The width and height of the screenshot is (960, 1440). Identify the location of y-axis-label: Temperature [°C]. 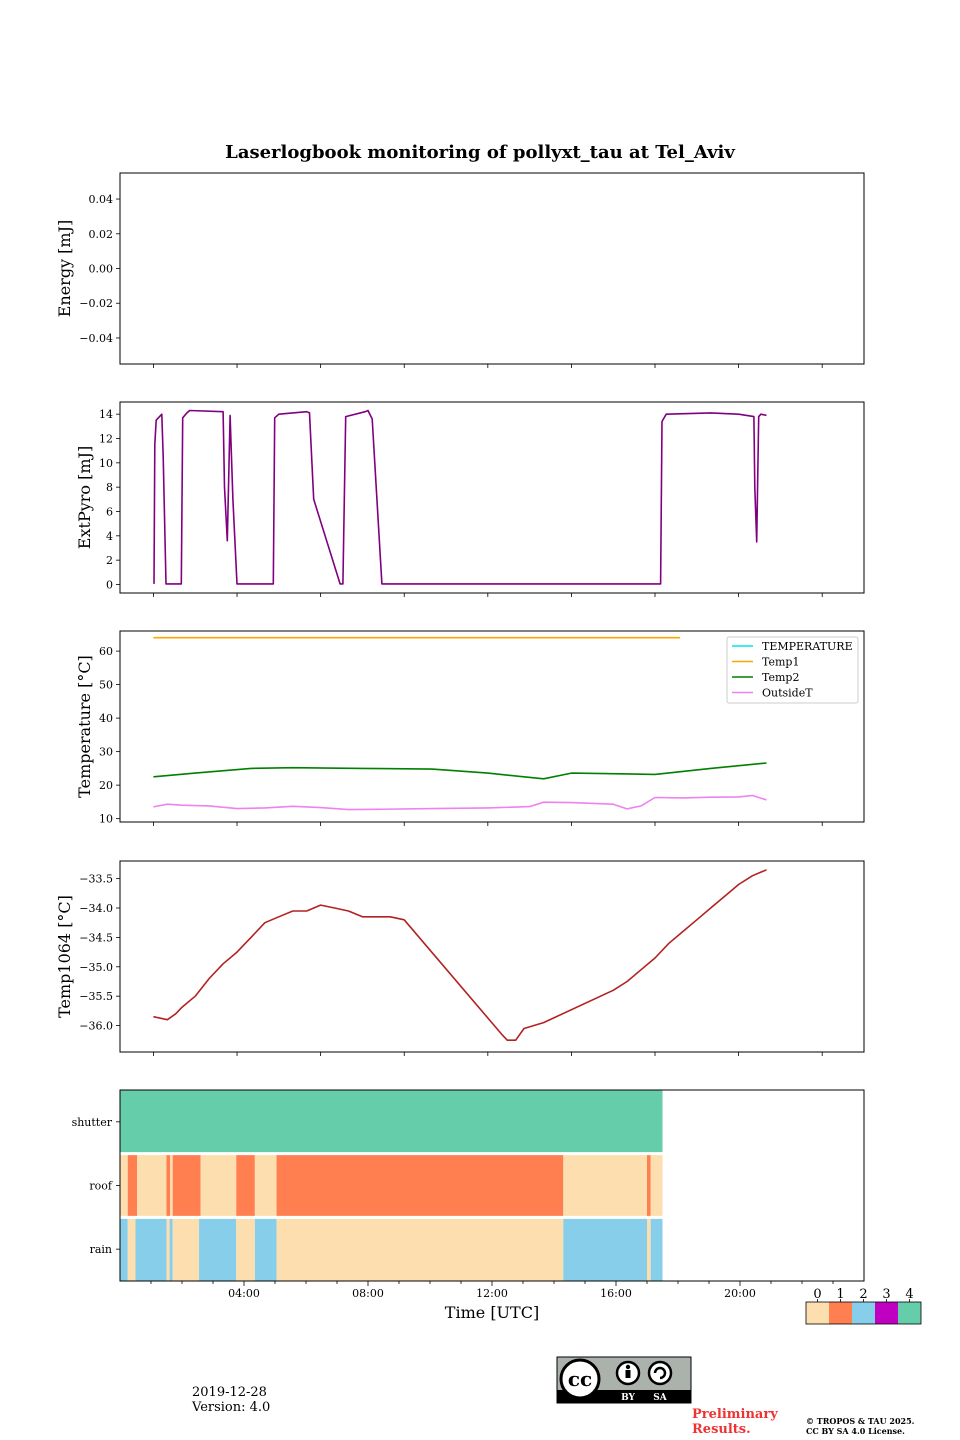
(84, 726).